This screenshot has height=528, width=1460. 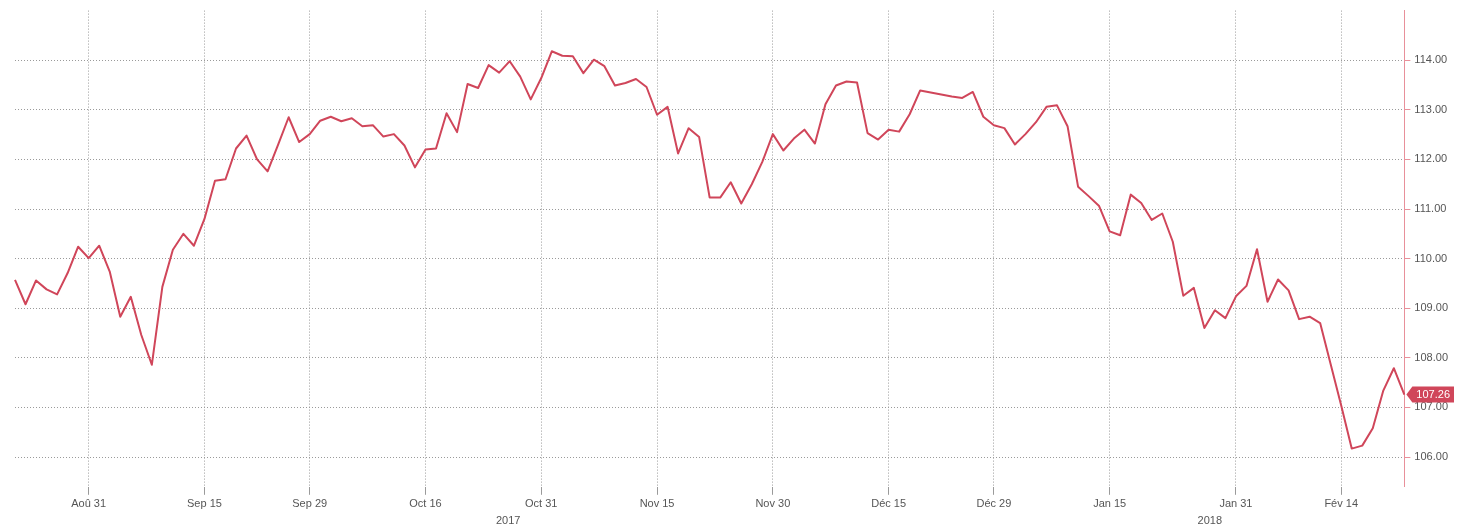 I want to click on x-tick-label: Nov 15, so click(x=657, y=503).